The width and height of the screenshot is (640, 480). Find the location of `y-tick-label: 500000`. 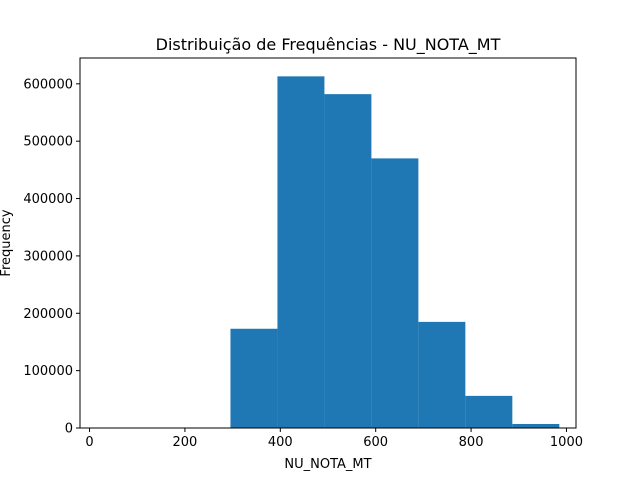

y-tick-label: 500000 is located at coordinates (48, 142).